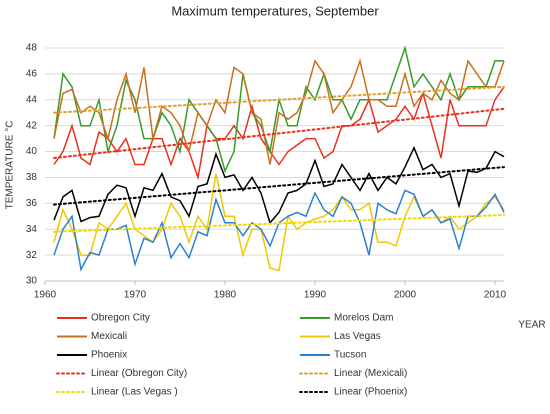 This screenshot has width=550, height=414. I want to click on x-tick-label: 1980, so click(225, 295).